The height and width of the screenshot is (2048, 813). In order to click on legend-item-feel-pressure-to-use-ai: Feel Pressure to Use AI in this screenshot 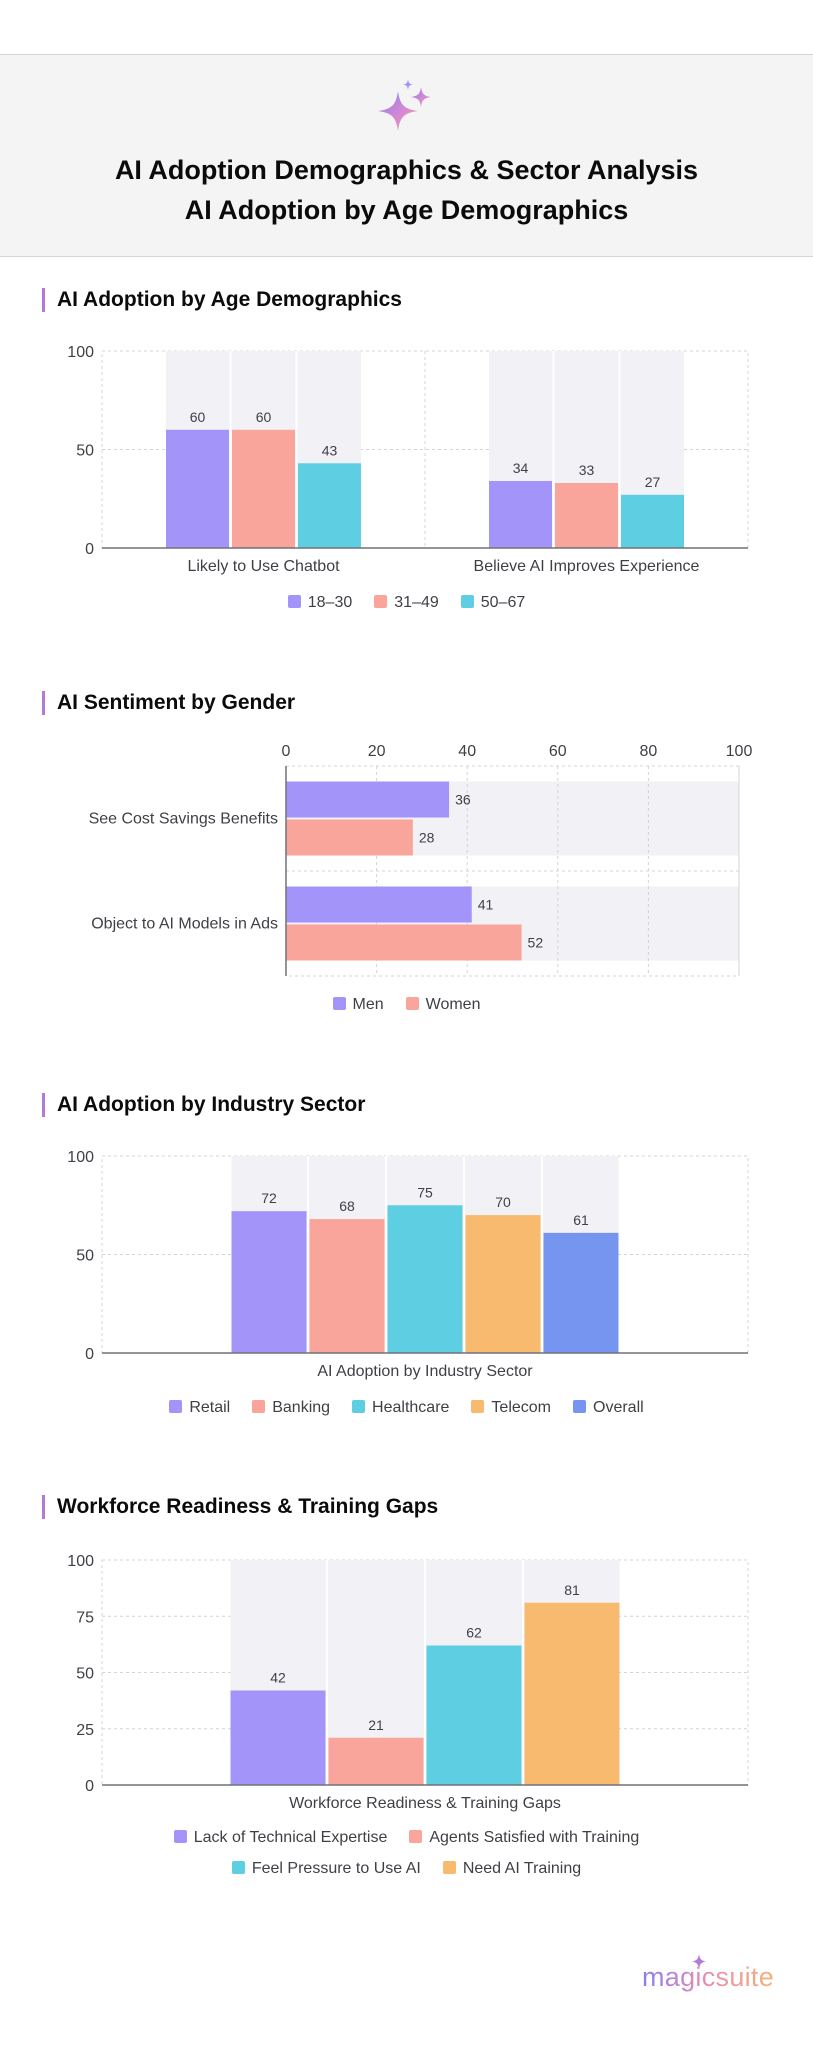, I will do `click(326, 1868)`.